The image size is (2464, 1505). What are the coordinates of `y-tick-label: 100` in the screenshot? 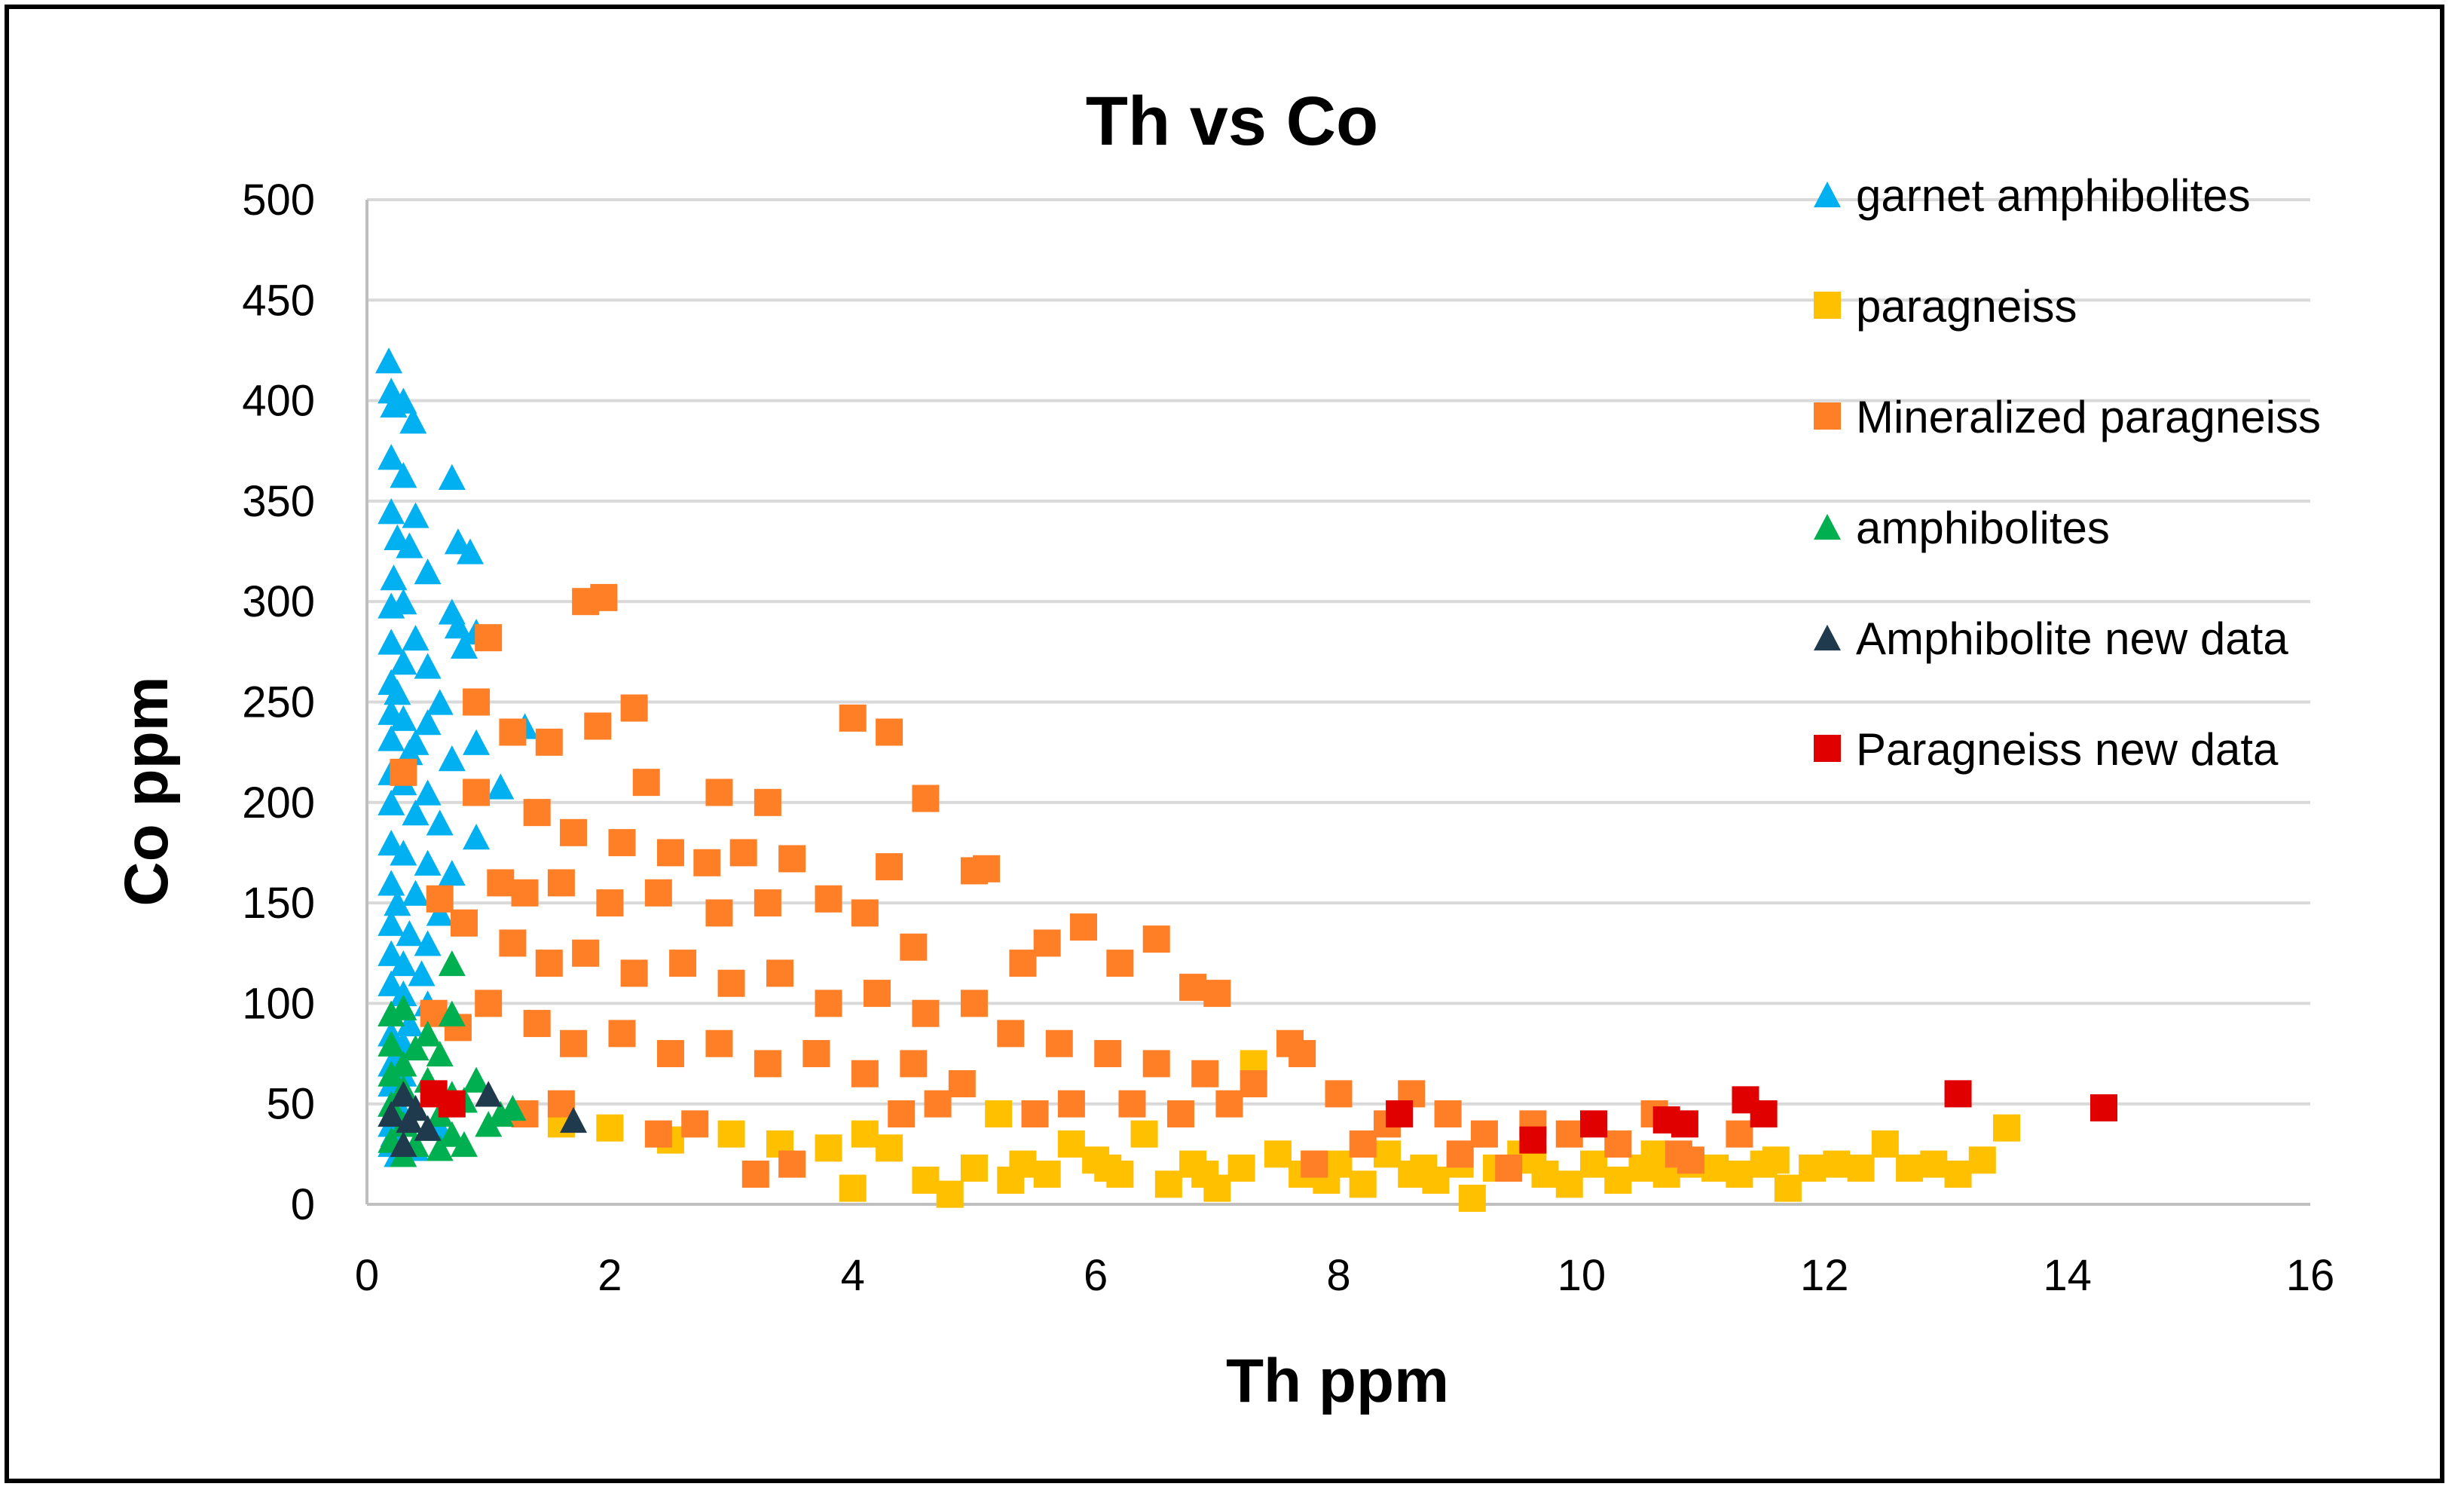 It's located at (278, 1004).